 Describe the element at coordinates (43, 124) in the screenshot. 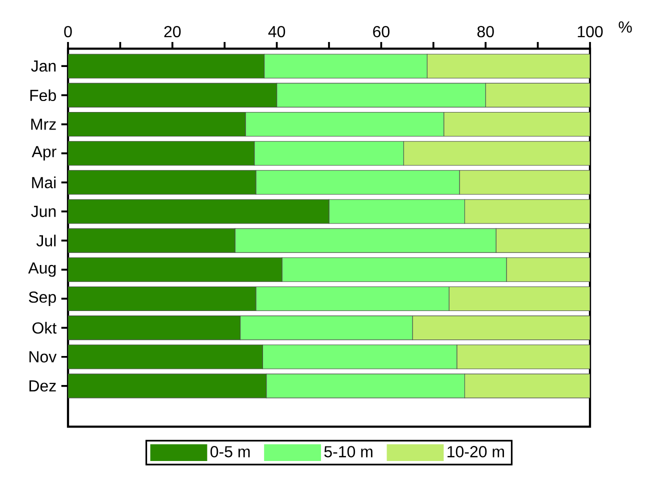

I see `y-tick-label: Mrz` at that location.